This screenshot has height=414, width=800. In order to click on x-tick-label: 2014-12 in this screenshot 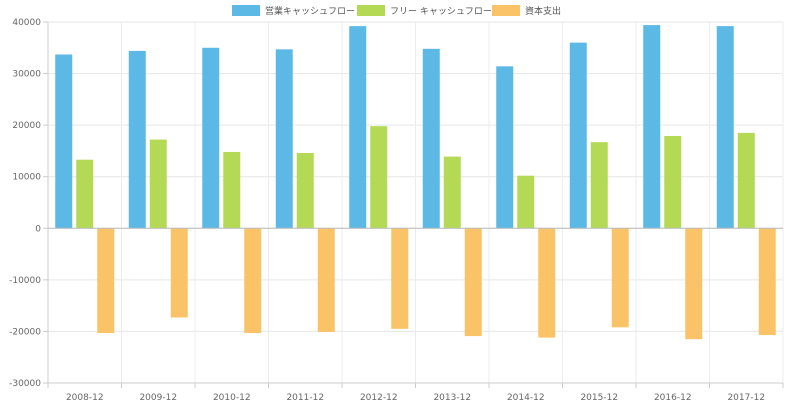, I will do `click(526, 398)`.